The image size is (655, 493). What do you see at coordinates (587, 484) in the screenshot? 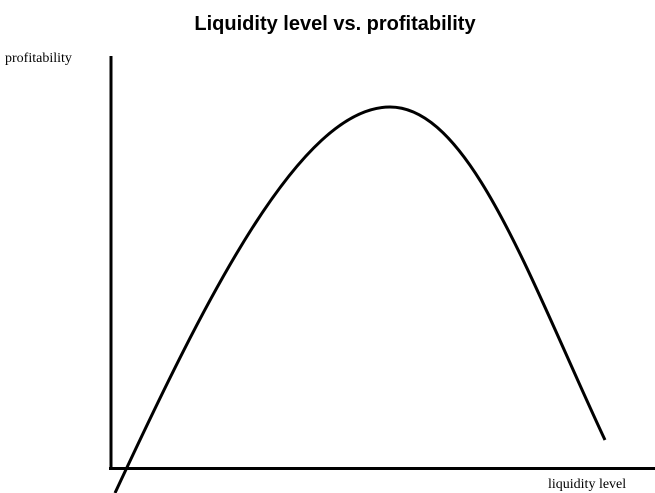
I see `x-axis-label: liquidity level` at bounding box center [587, 484].